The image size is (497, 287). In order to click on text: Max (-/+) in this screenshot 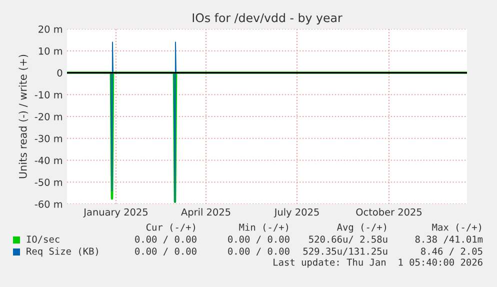, I will do `click(457, 227)`.